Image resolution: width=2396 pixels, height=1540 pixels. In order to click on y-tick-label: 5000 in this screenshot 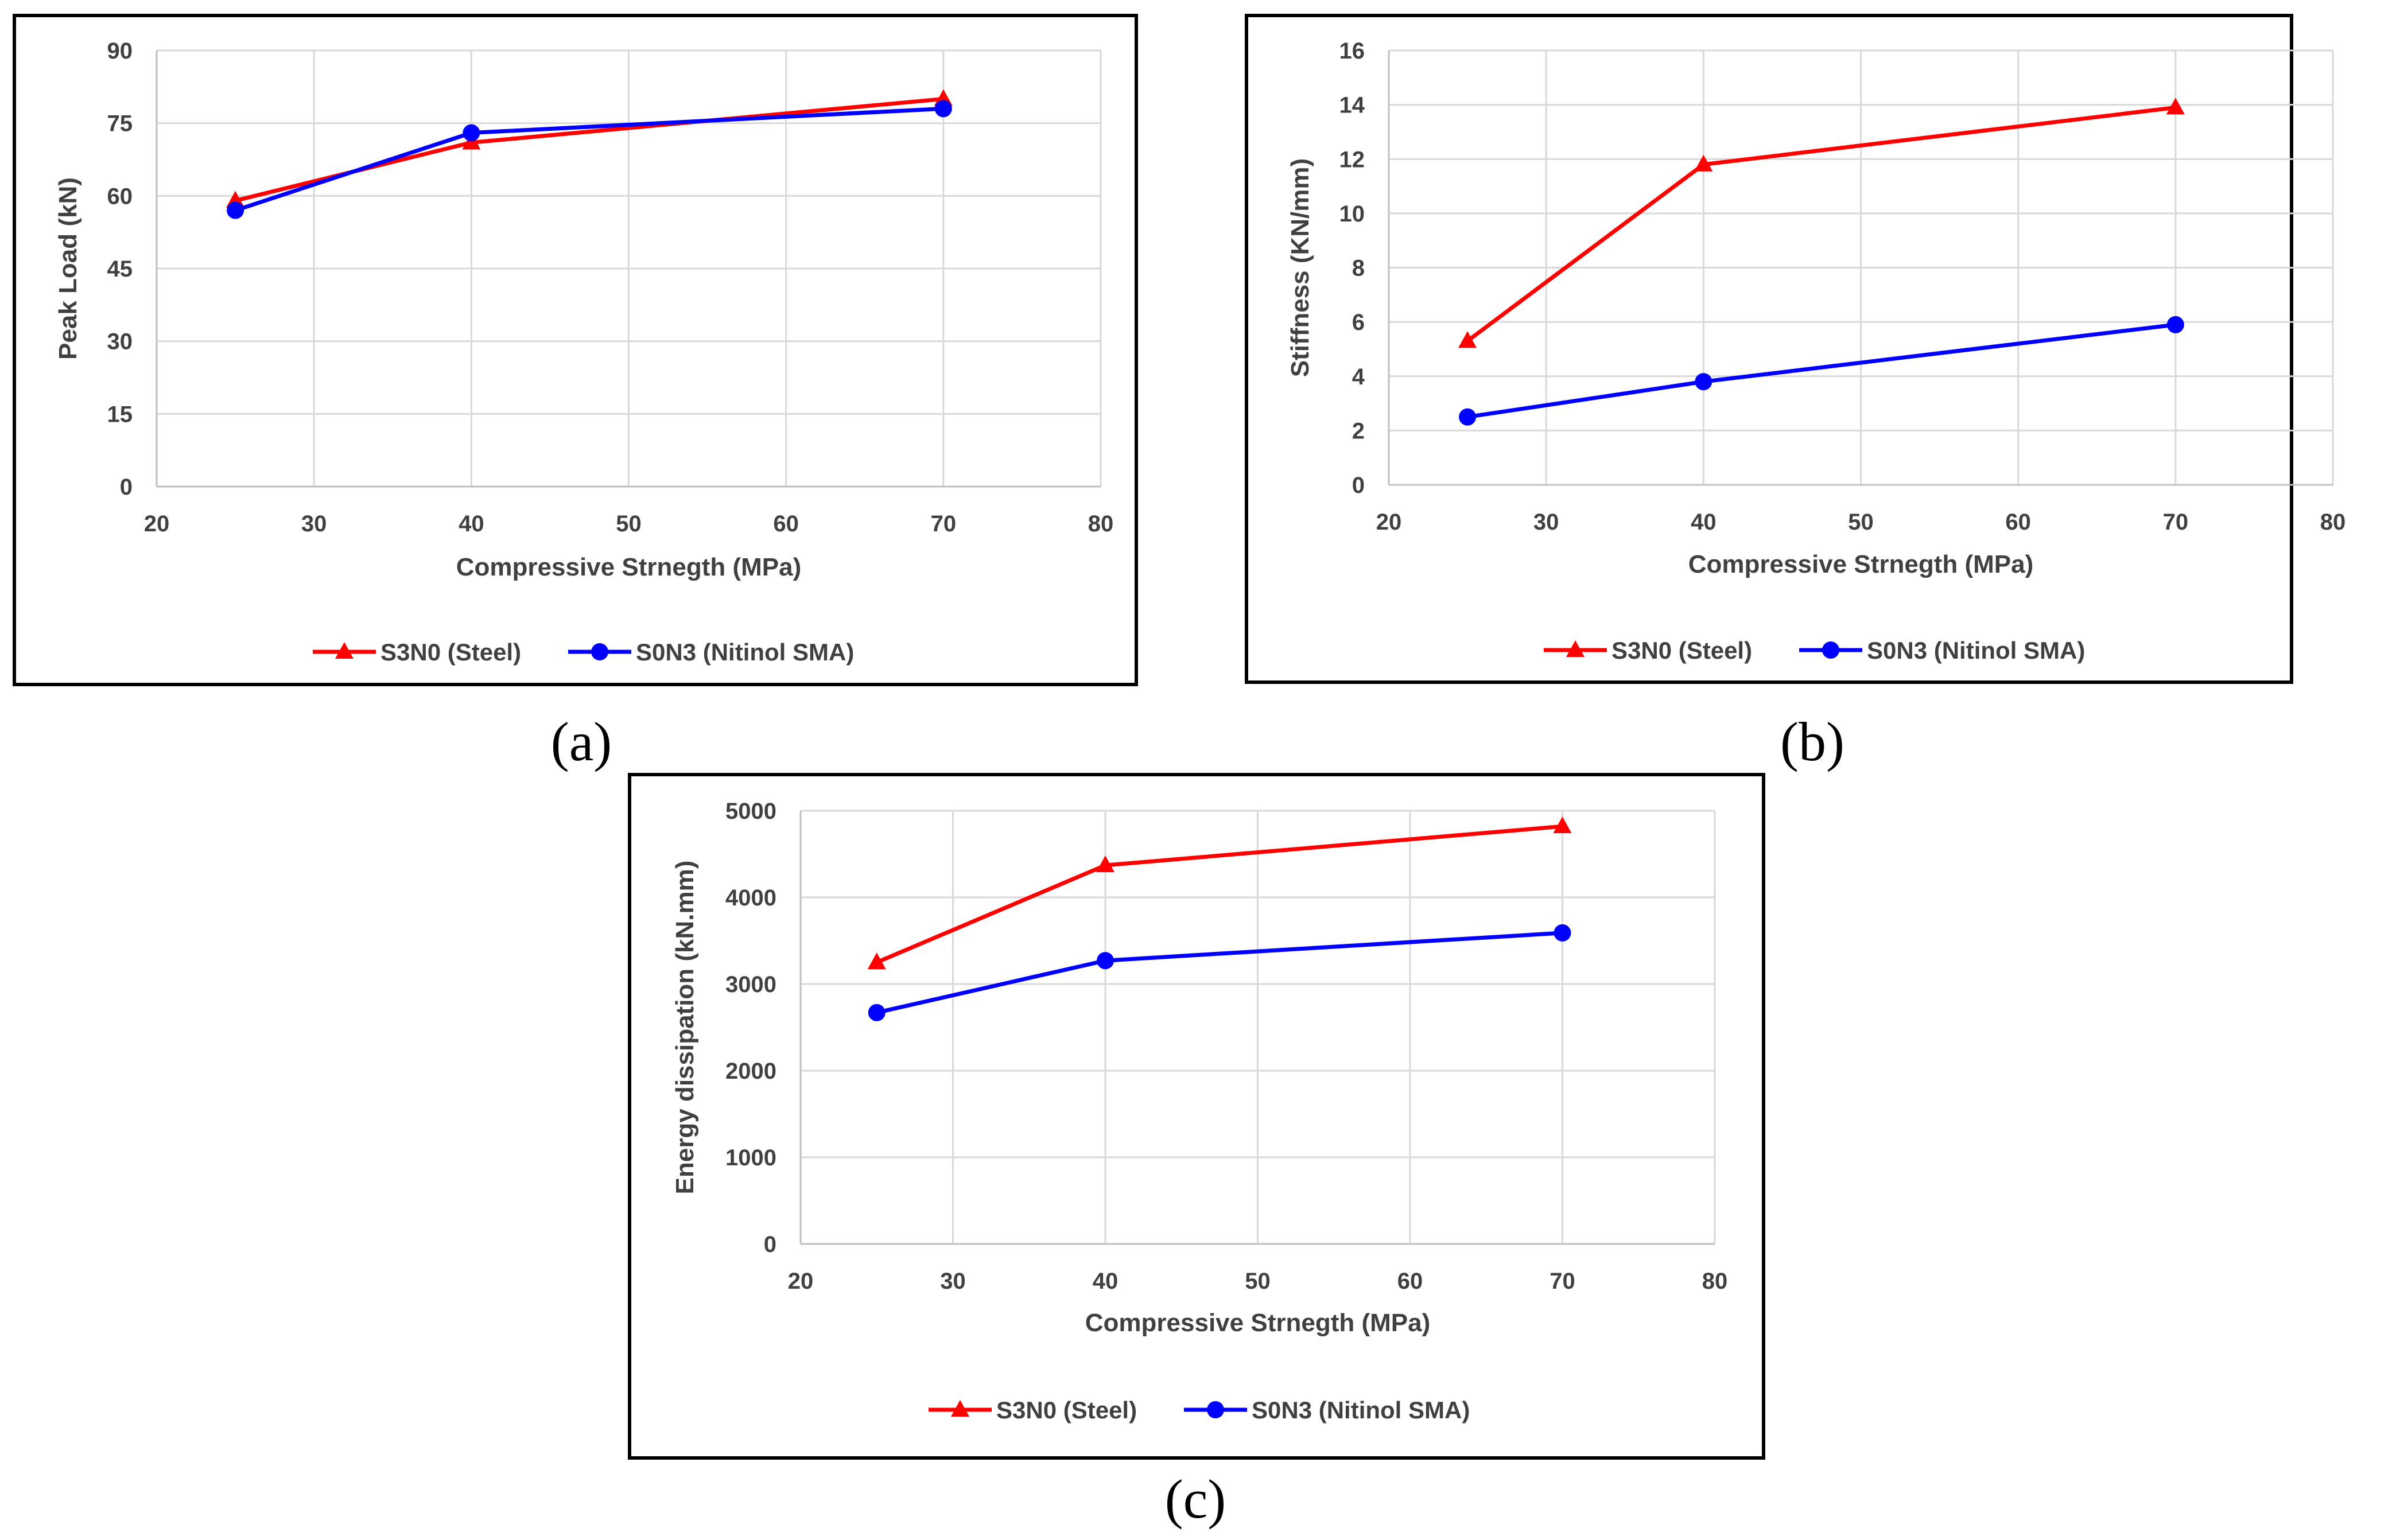, I will do `click(750, 811)`.